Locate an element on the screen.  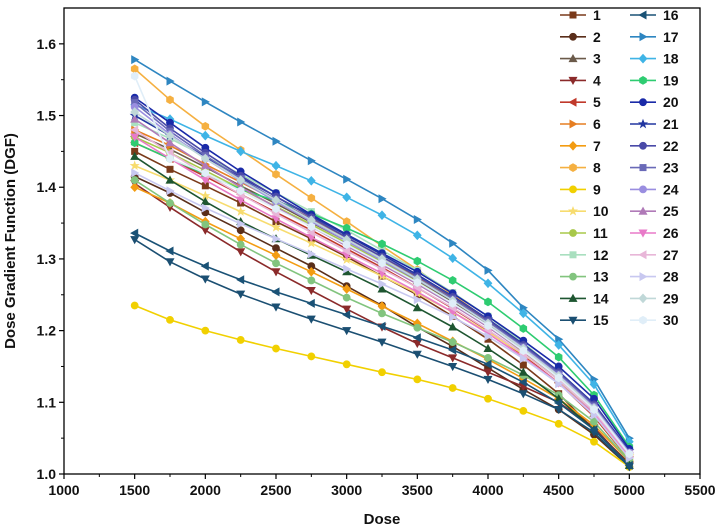
legend-item: 6 is located at coordinates (580, 124).